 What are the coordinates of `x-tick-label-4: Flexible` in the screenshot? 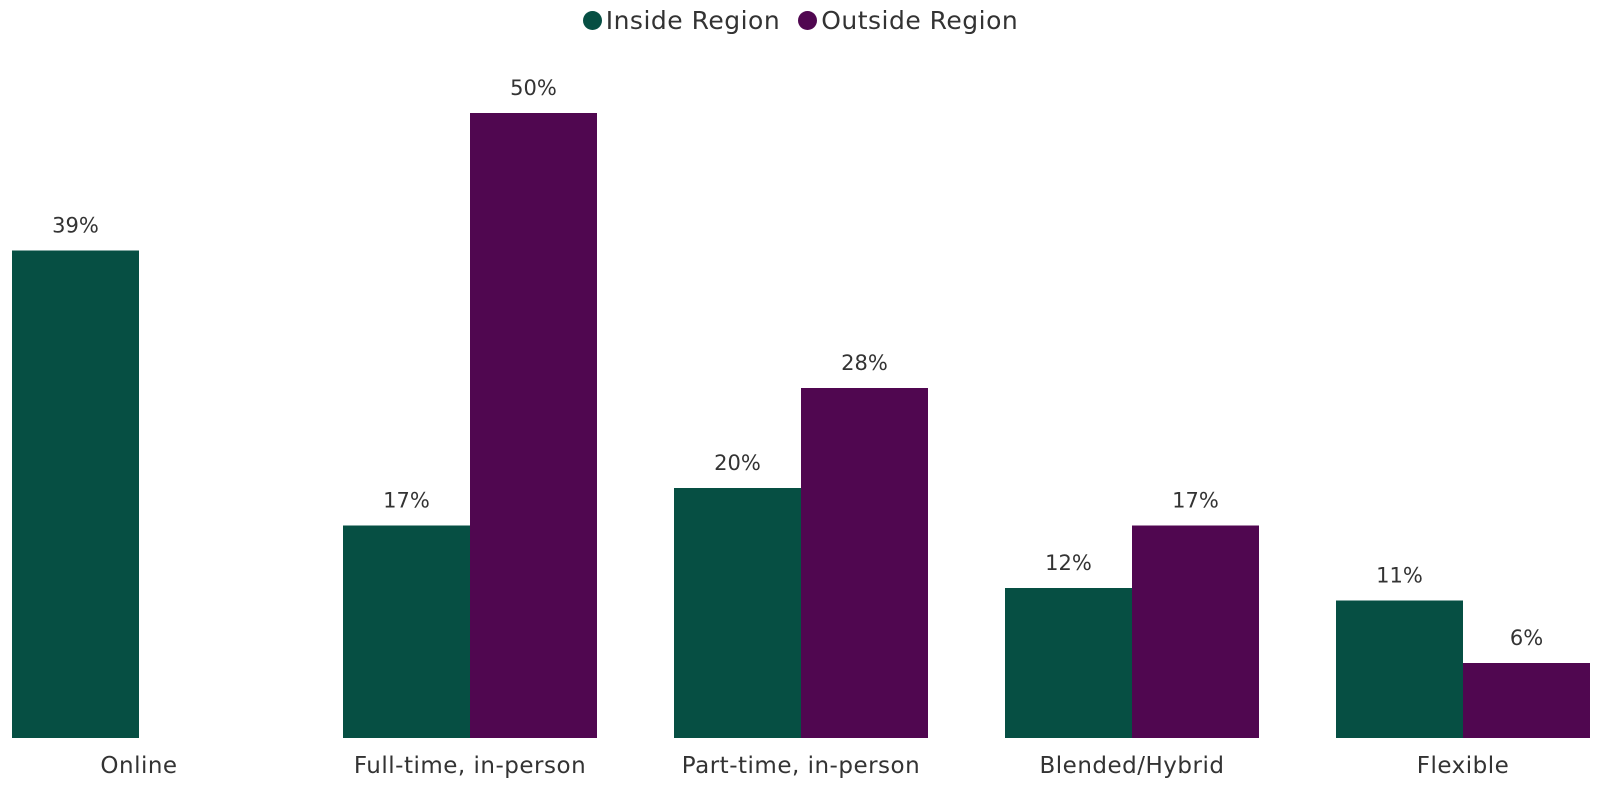 It's located at (1463, 766).